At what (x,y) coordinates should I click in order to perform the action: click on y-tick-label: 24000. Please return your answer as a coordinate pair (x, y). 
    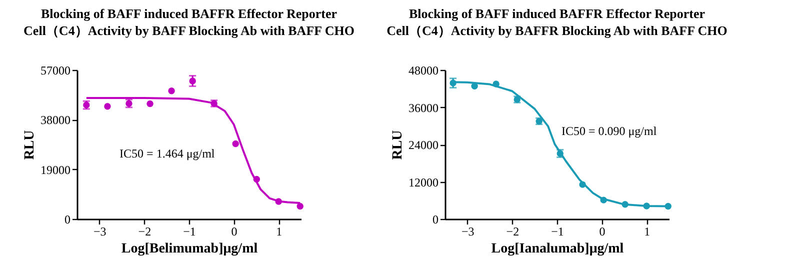
    Looking at the image, I should click on (423, 145).